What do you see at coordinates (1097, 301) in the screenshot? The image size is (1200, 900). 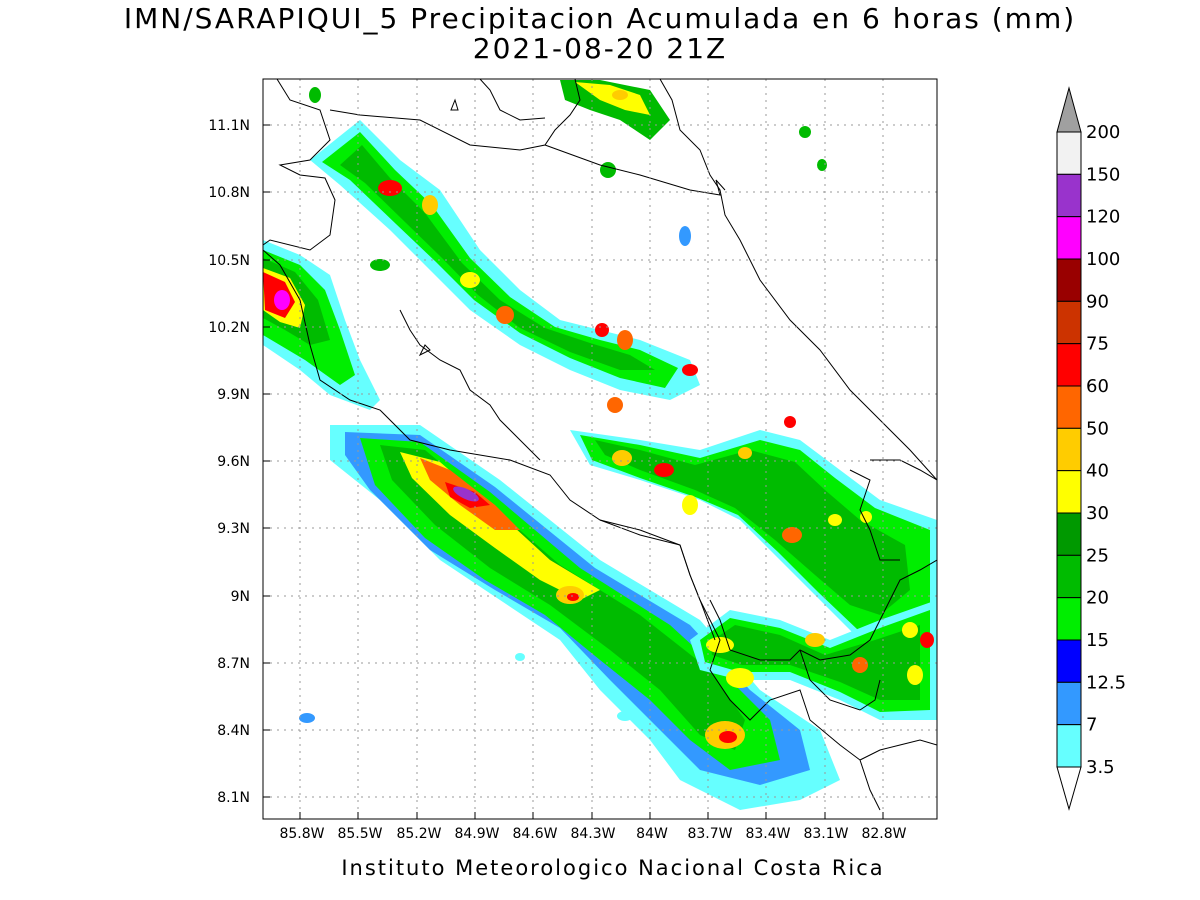 I see `colorbar-level-label: 90` at bounding box center [1097, 301].